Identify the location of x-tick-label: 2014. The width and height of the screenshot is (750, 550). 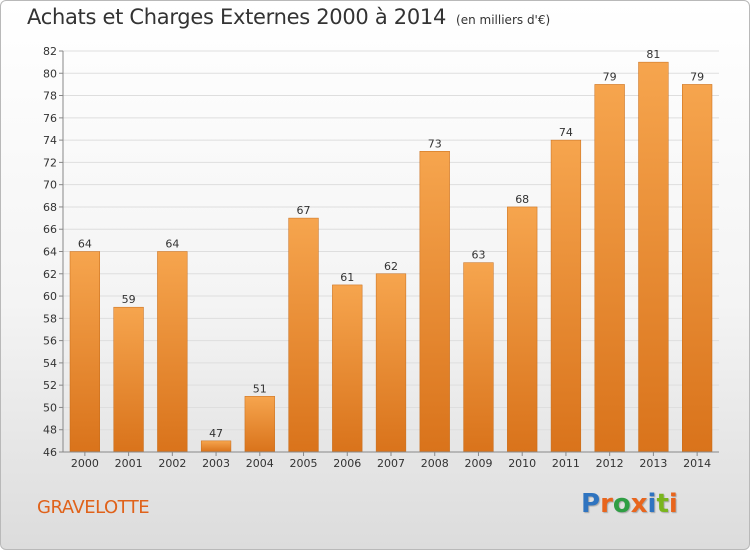
(697, 463).